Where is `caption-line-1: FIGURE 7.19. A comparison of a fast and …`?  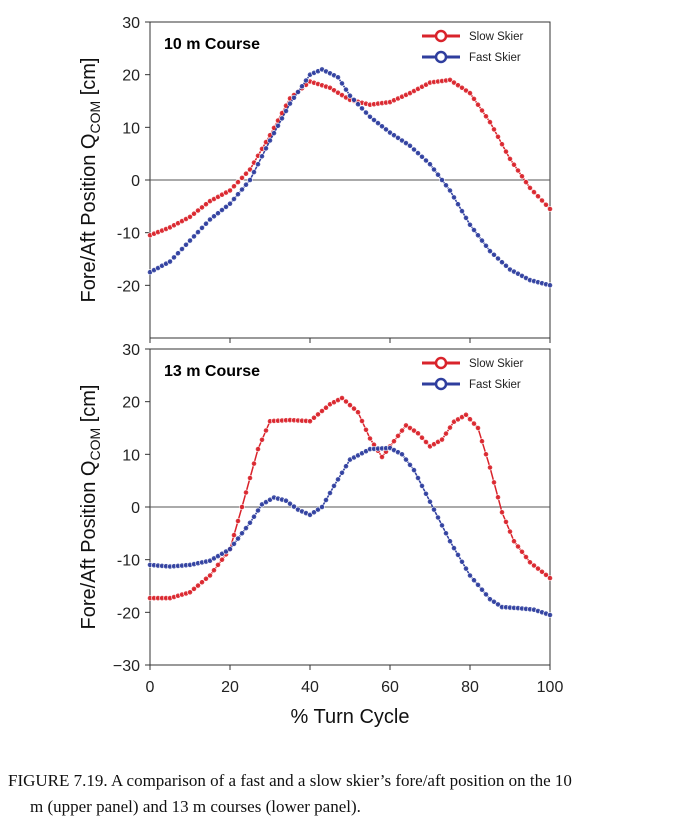 caption-line-1: FIGURE 7.19. A comparison of a fast and … is located at coordinates (290, 780).